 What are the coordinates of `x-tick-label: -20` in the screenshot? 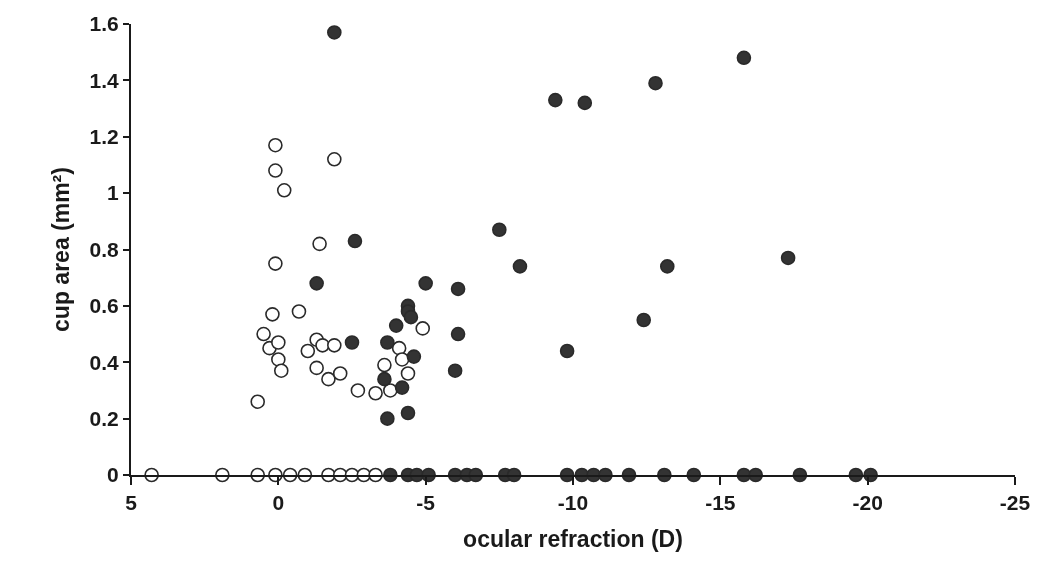 It's located at (867, 503).